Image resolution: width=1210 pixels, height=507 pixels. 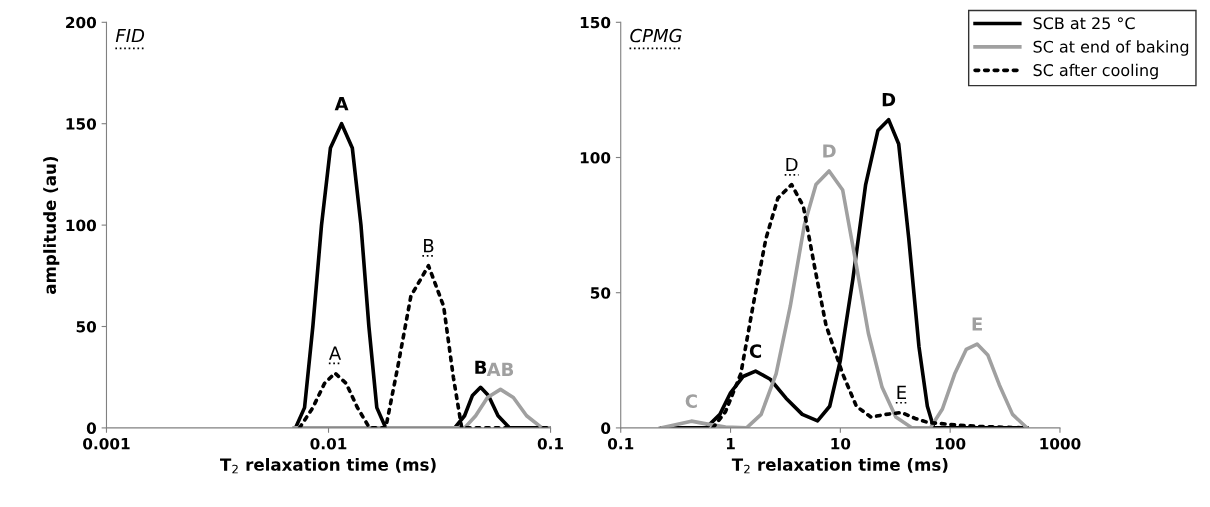 What do you see at coordinates (106, 443) in the screenshot?
I see `x-tick-label: 0.001` at bounding box center [106, 443].